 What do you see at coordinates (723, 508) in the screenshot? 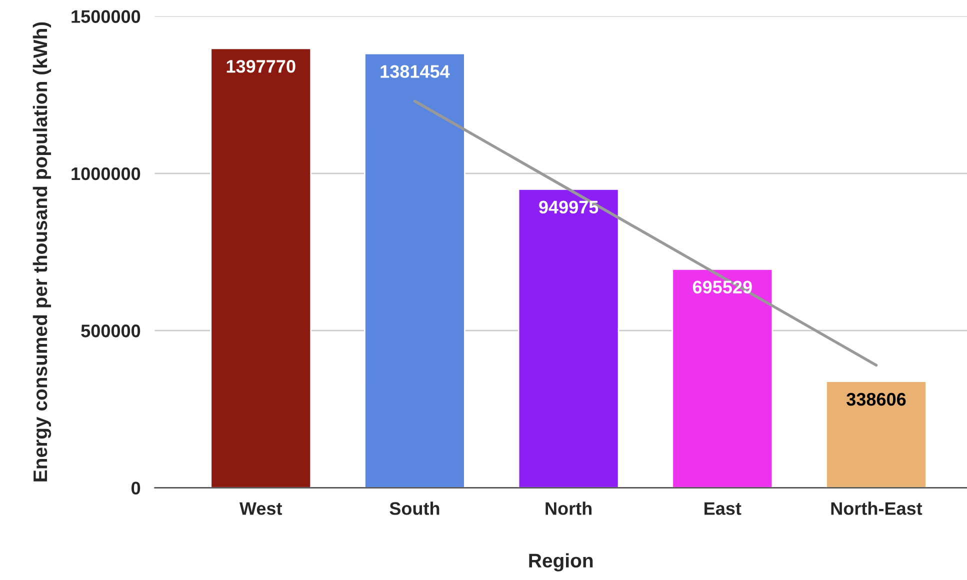
I see `x-tick-label: East` at bounding box center [723, 508].